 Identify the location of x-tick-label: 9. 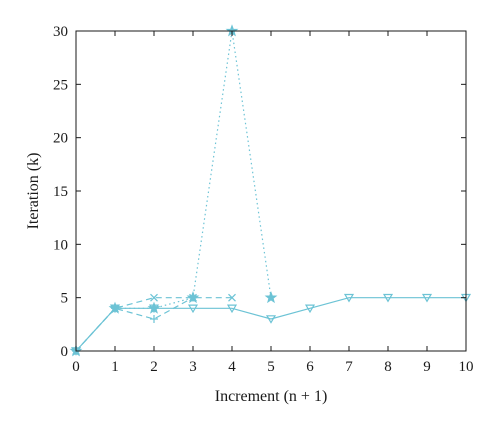
(427, 367).